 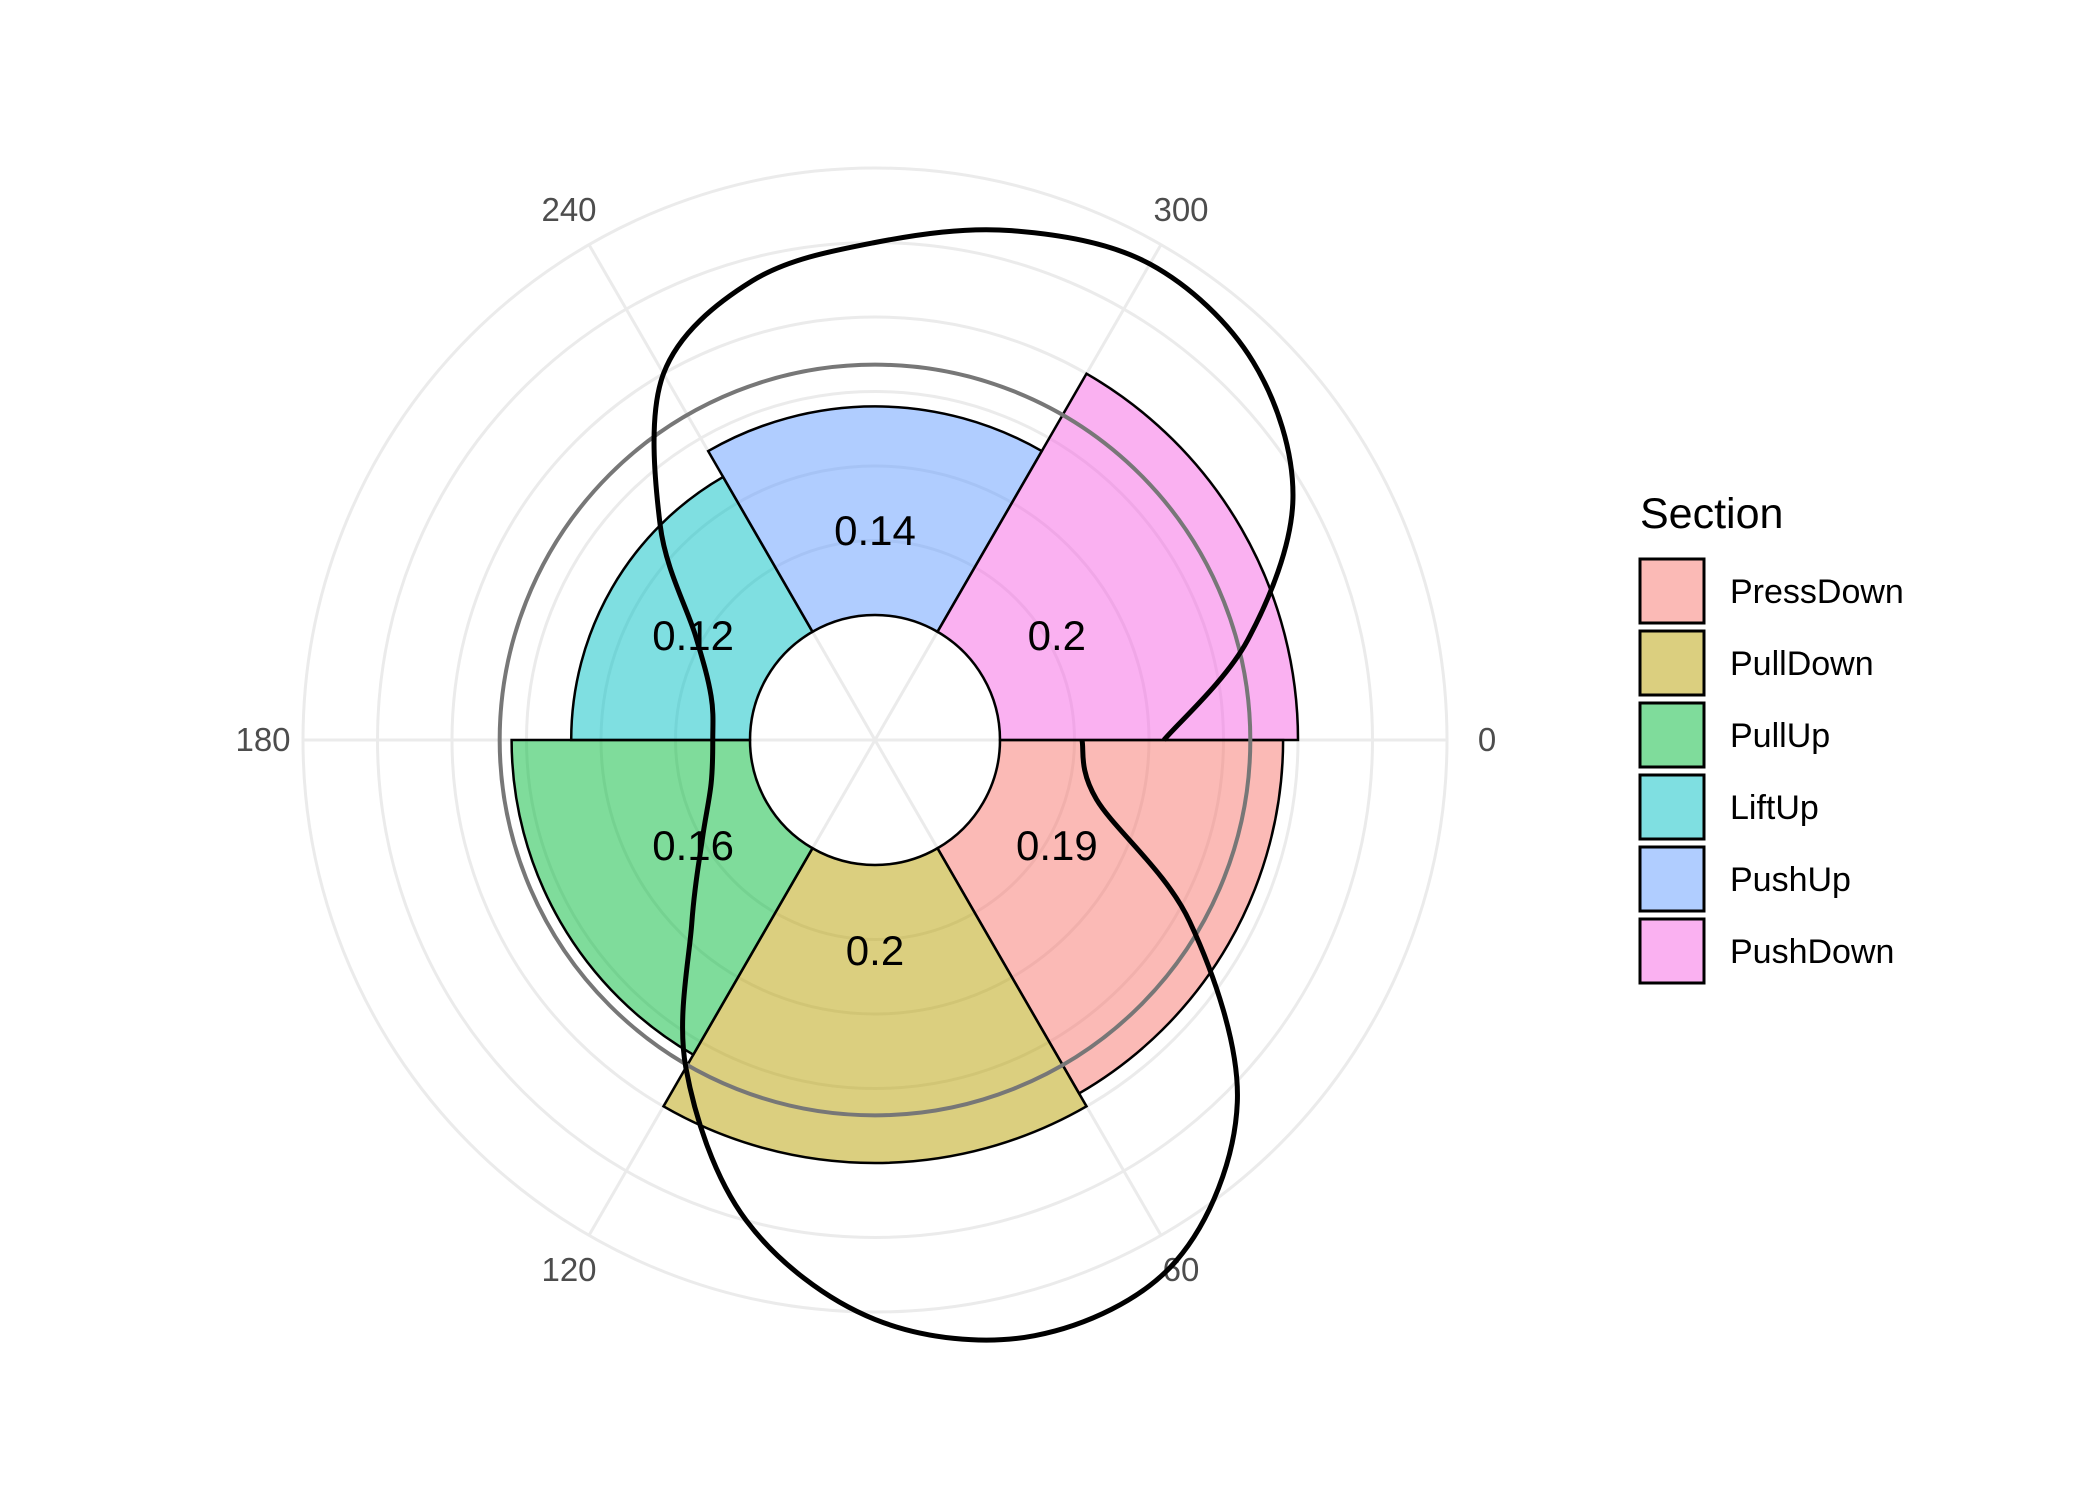 I want to click on angle-tick-label: 300, so click(x=1180, y=209).